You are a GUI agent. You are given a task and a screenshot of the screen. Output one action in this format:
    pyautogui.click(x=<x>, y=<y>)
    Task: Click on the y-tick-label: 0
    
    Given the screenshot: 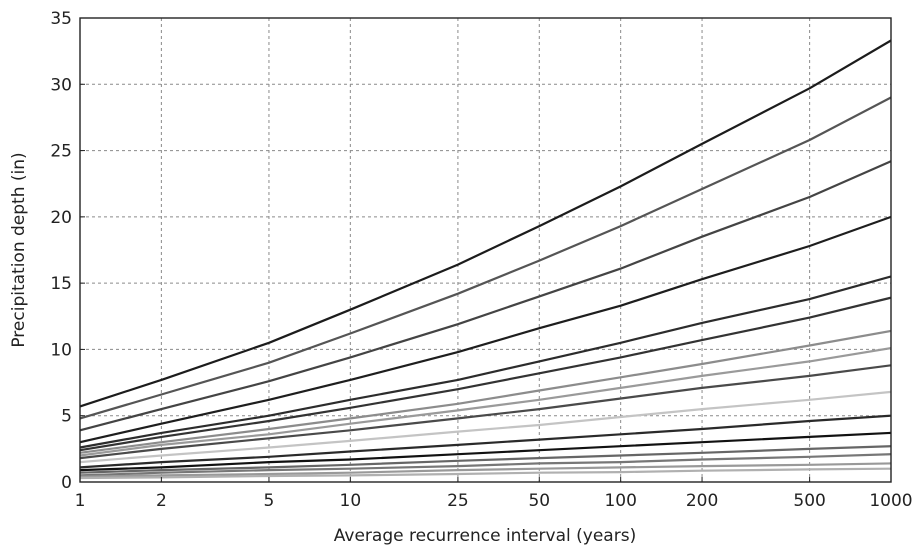 What is the action you would take?
    pyautogui.click(x=66, y=483)
    